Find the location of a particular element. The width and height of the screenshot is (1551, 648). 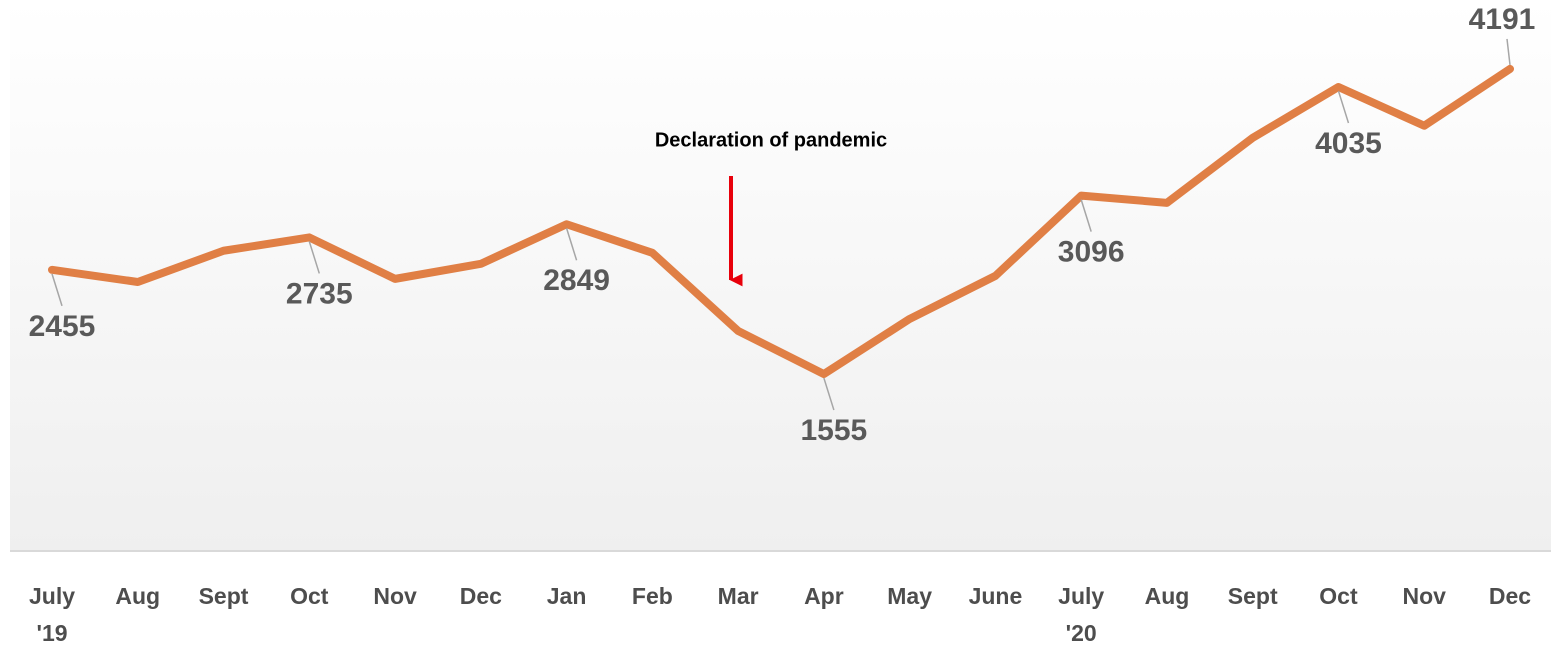

annotation: Declaration of pandemic is located at coordinates (771, 140).